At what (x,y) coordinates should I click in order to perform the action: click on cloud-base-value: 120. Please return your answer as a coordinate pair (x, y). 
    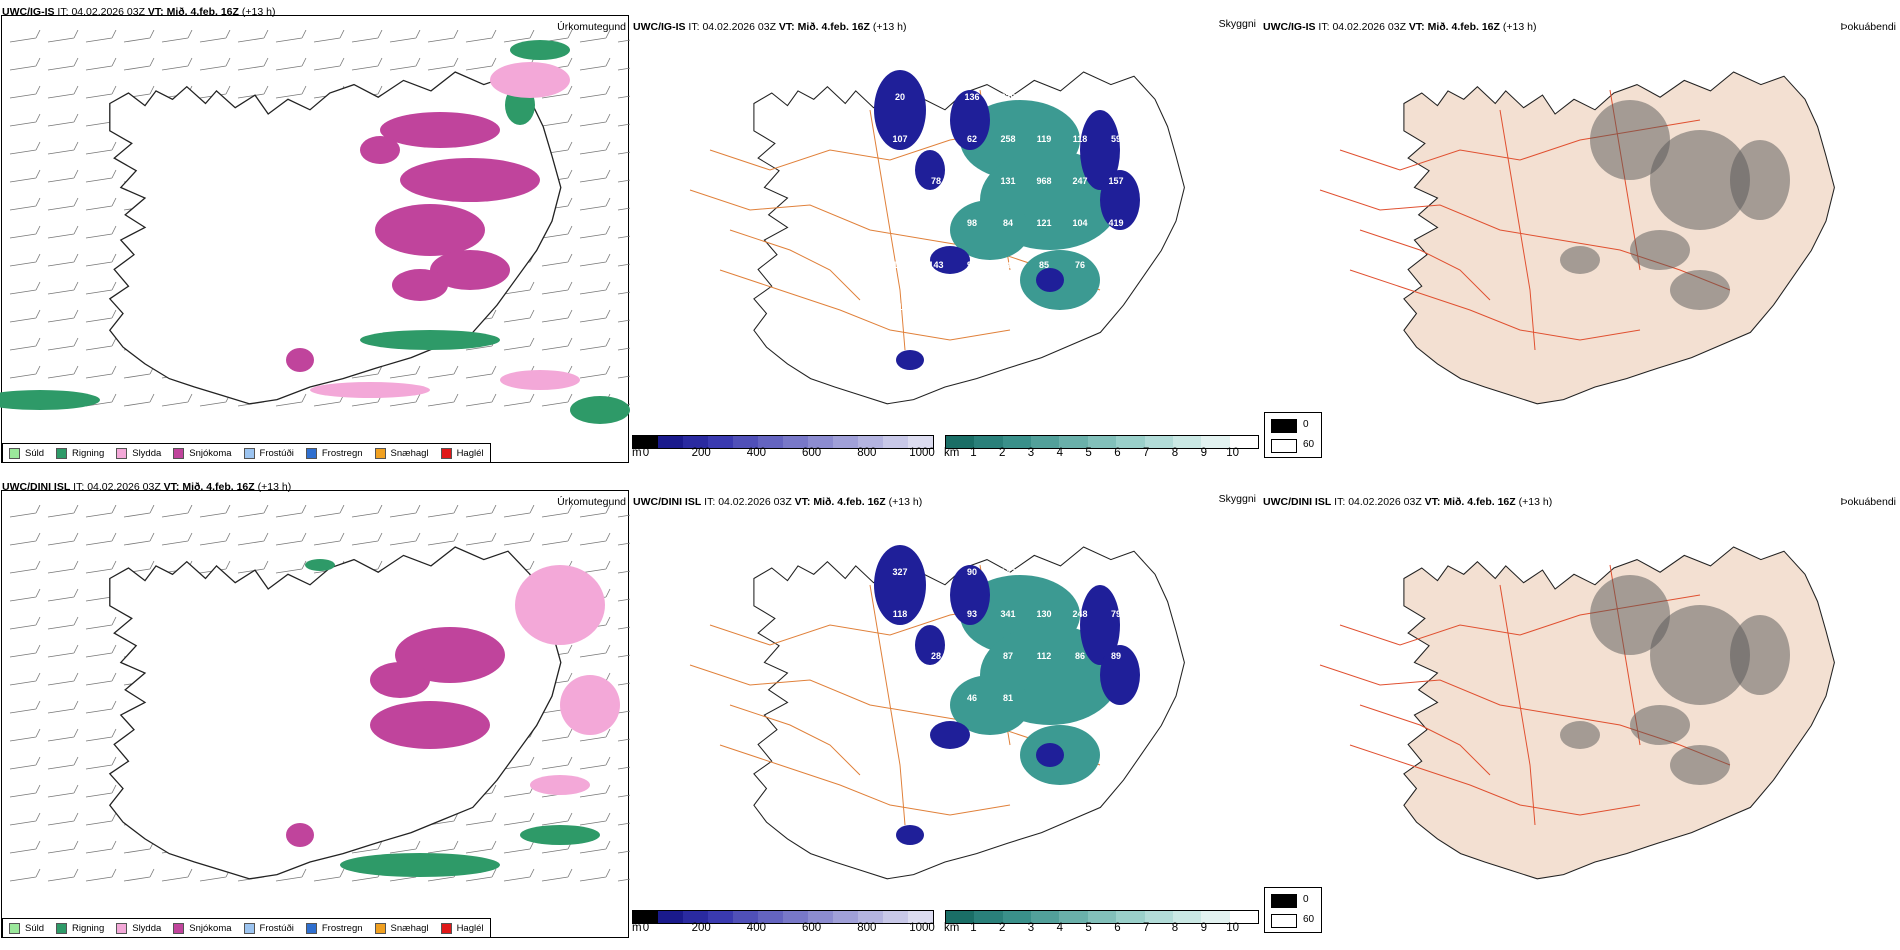
    Looking at the image, I should click on (935, 572).